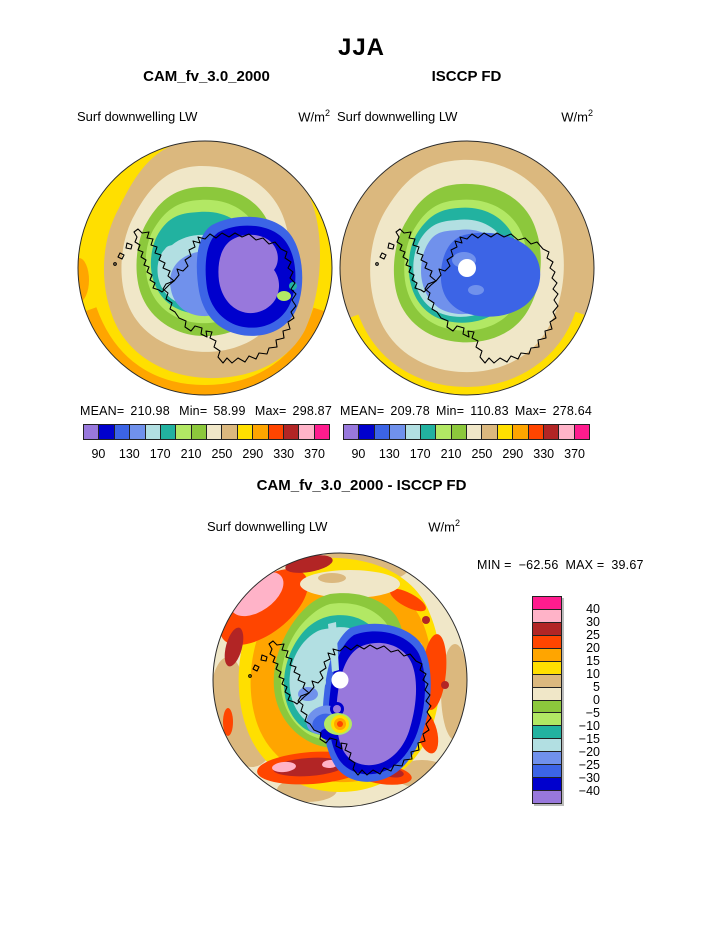 Image resolution: width=723 pixels, height=935 pixels. What do you see at coordinates (340, 680) in the screenshot?
I see `map-diff` at bounding box center [340, 680].